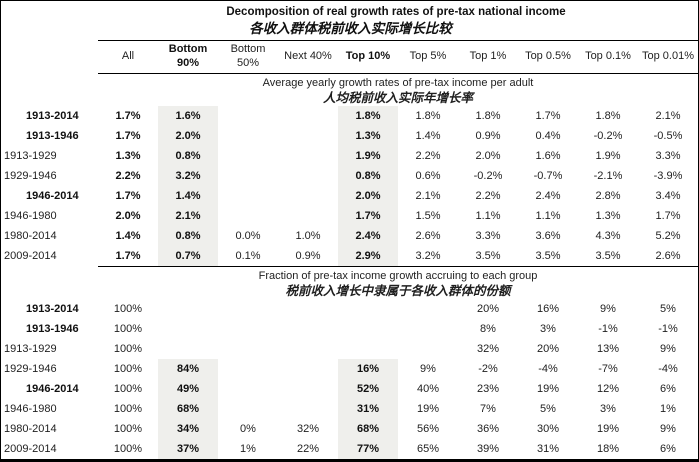 The height and width of the screenshot is (462, 699). Describe the element at coordinates (488, 349) in the screenshot. I see `cell: 32%` at that location.